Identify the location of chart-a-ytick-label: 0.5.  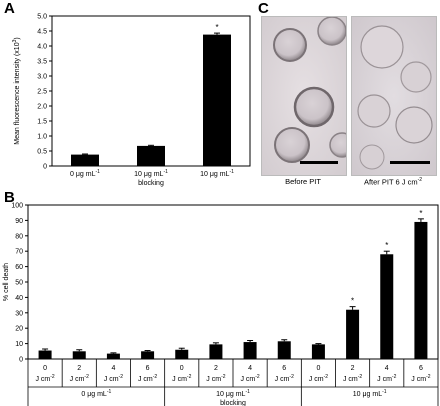
(42, 152).